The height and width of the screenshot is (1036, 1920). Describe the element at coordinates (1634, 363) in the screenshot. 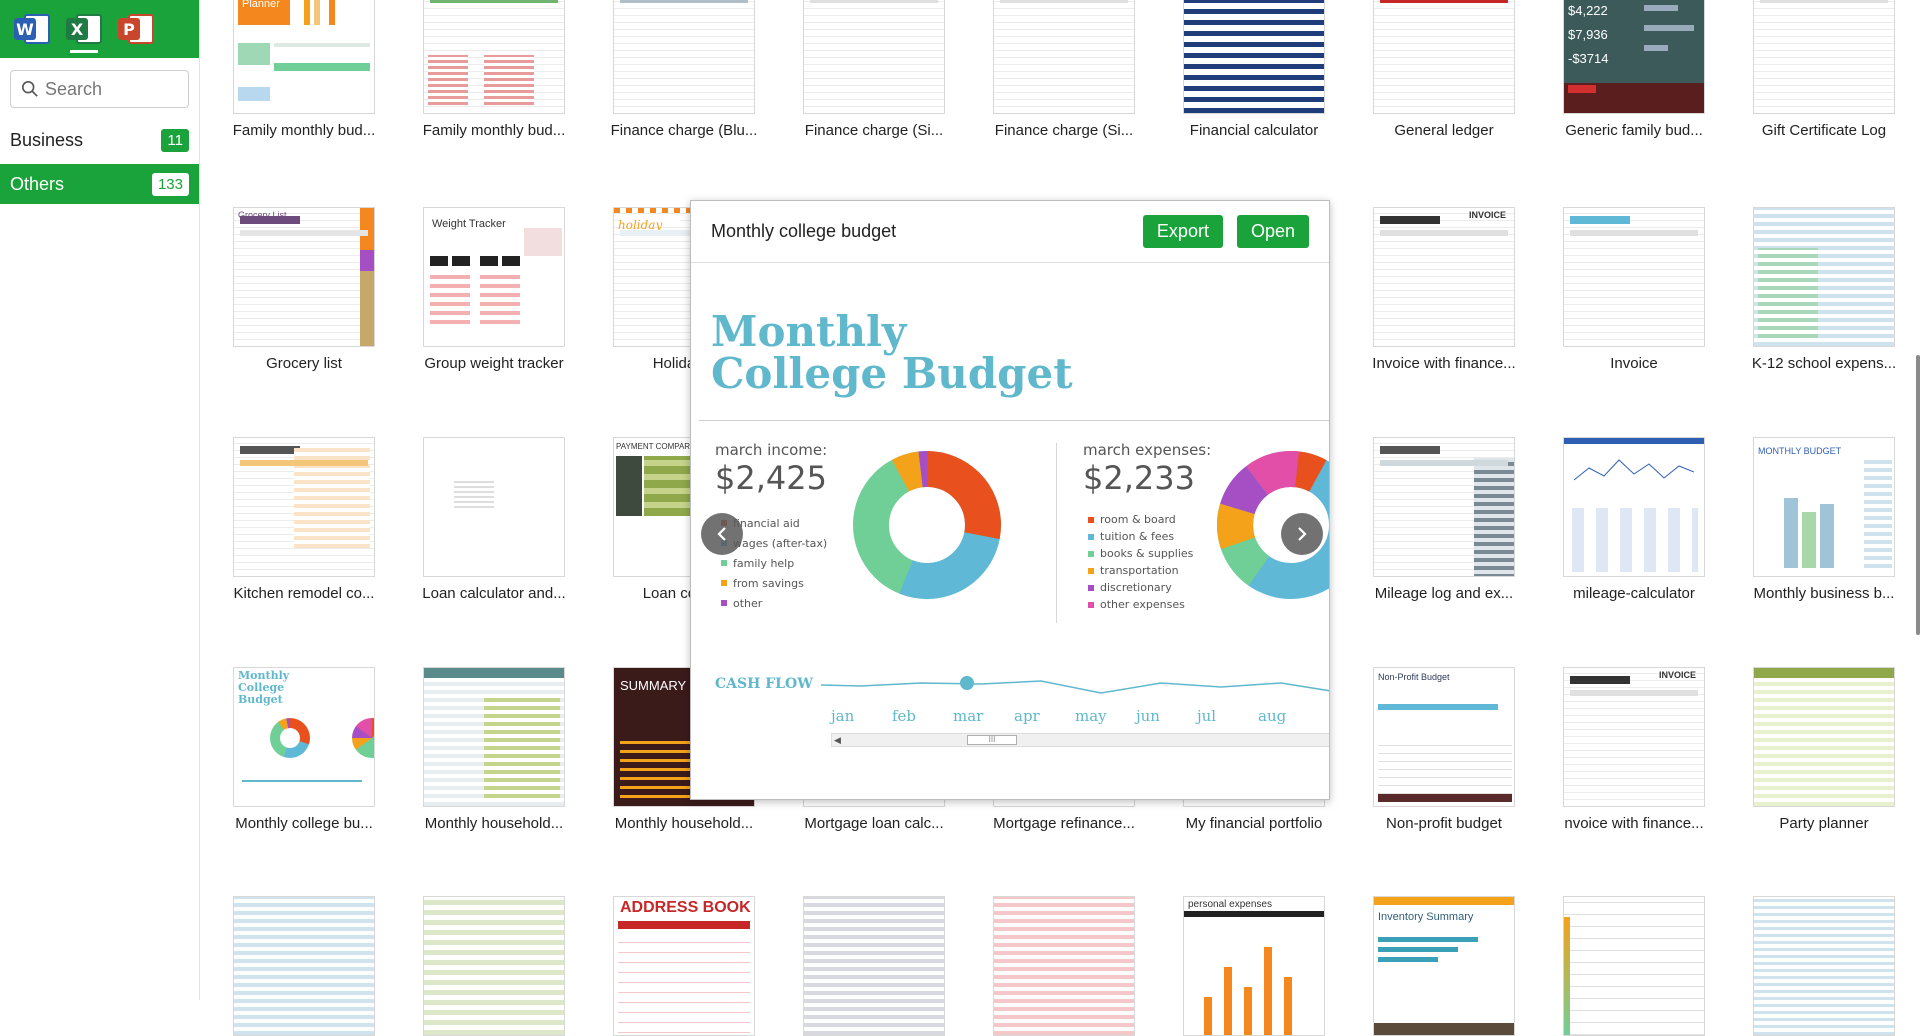

I see `template-label: Invoice` at that location.